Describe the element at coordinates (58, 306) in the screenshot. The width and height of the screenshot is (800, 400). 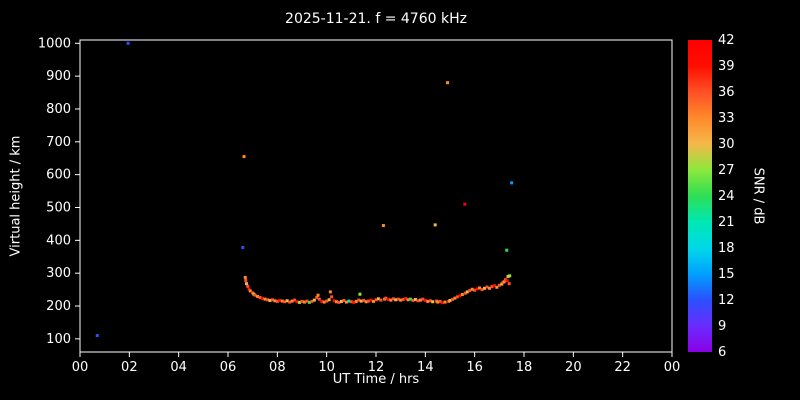
I see `y-tick-label: 200` at that location.